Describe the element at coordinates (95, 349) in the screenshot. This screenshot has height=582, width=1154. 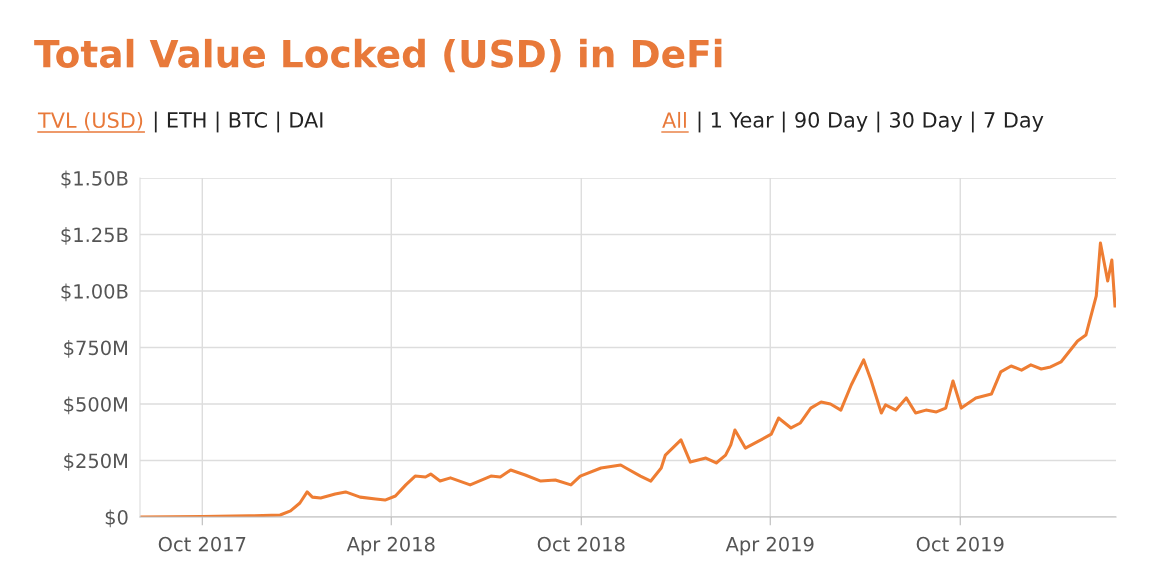
I see `y-tick-label: $750M` at that location.